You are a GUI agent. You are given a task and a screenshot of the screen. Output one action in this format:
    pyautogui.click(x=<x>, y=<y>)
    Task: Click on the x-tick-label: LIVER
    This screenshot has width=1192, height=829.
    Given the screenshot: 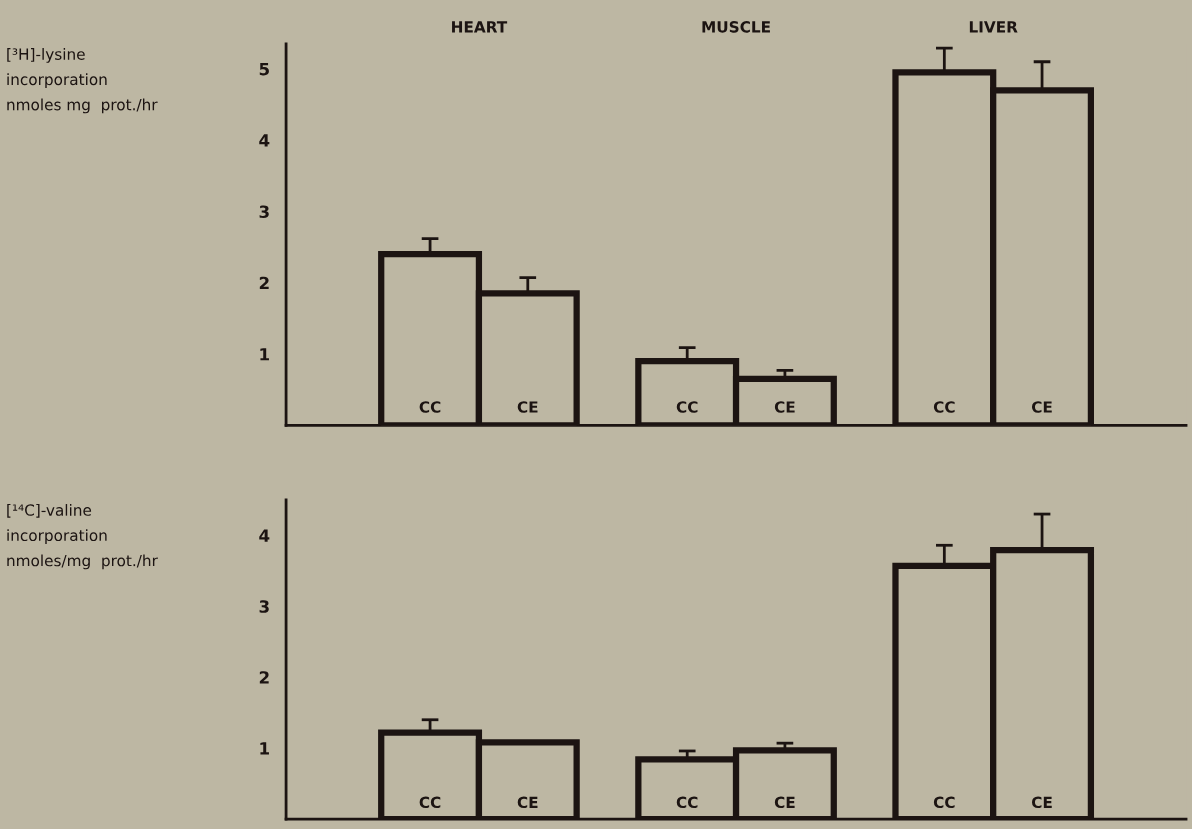 What is the action you would take?
    pyautogui.click(x=993, y=27)
    